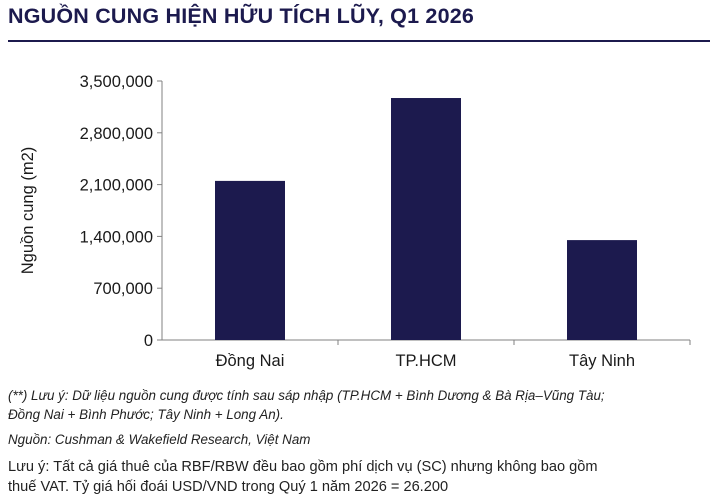  I want to click on y-tick-label: 2,100,000, so click(116, 186).